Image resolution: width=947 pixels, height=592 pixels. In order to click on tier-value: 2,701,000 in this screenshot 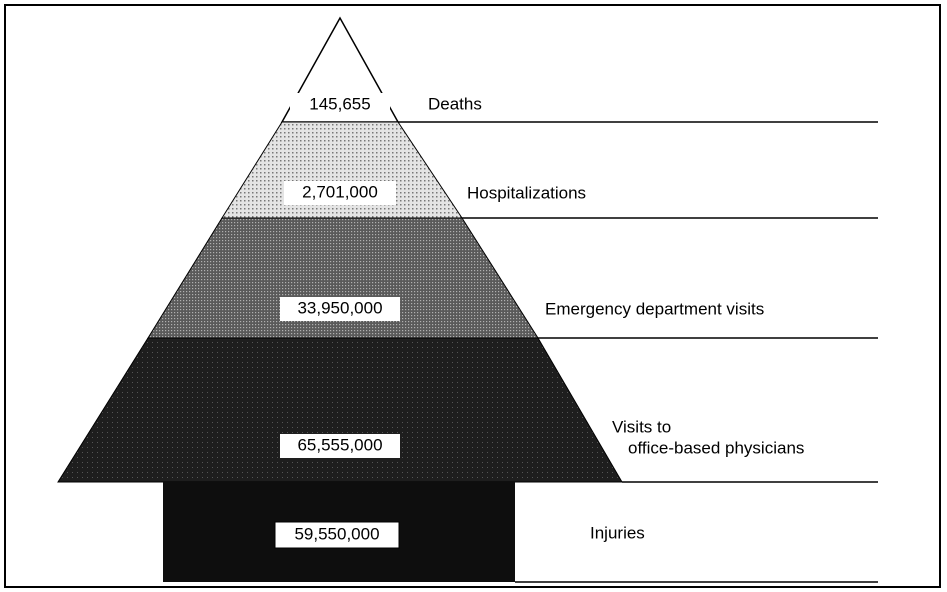, I will do `click(340, 191)`.